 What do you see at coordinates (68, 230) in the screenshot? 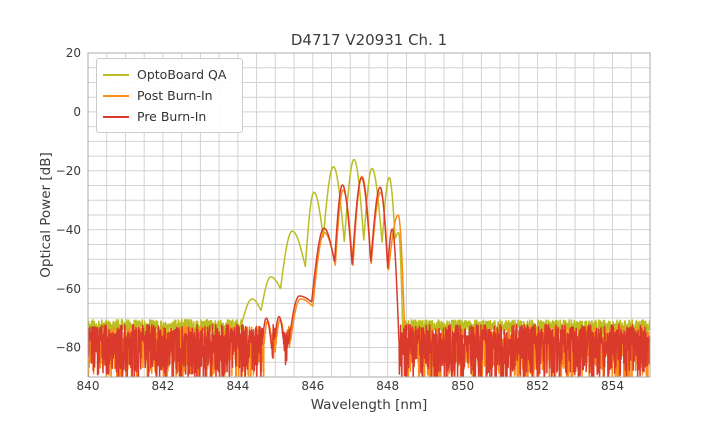
I see `y-tick-label: −40` at bounding box center [68, 230].